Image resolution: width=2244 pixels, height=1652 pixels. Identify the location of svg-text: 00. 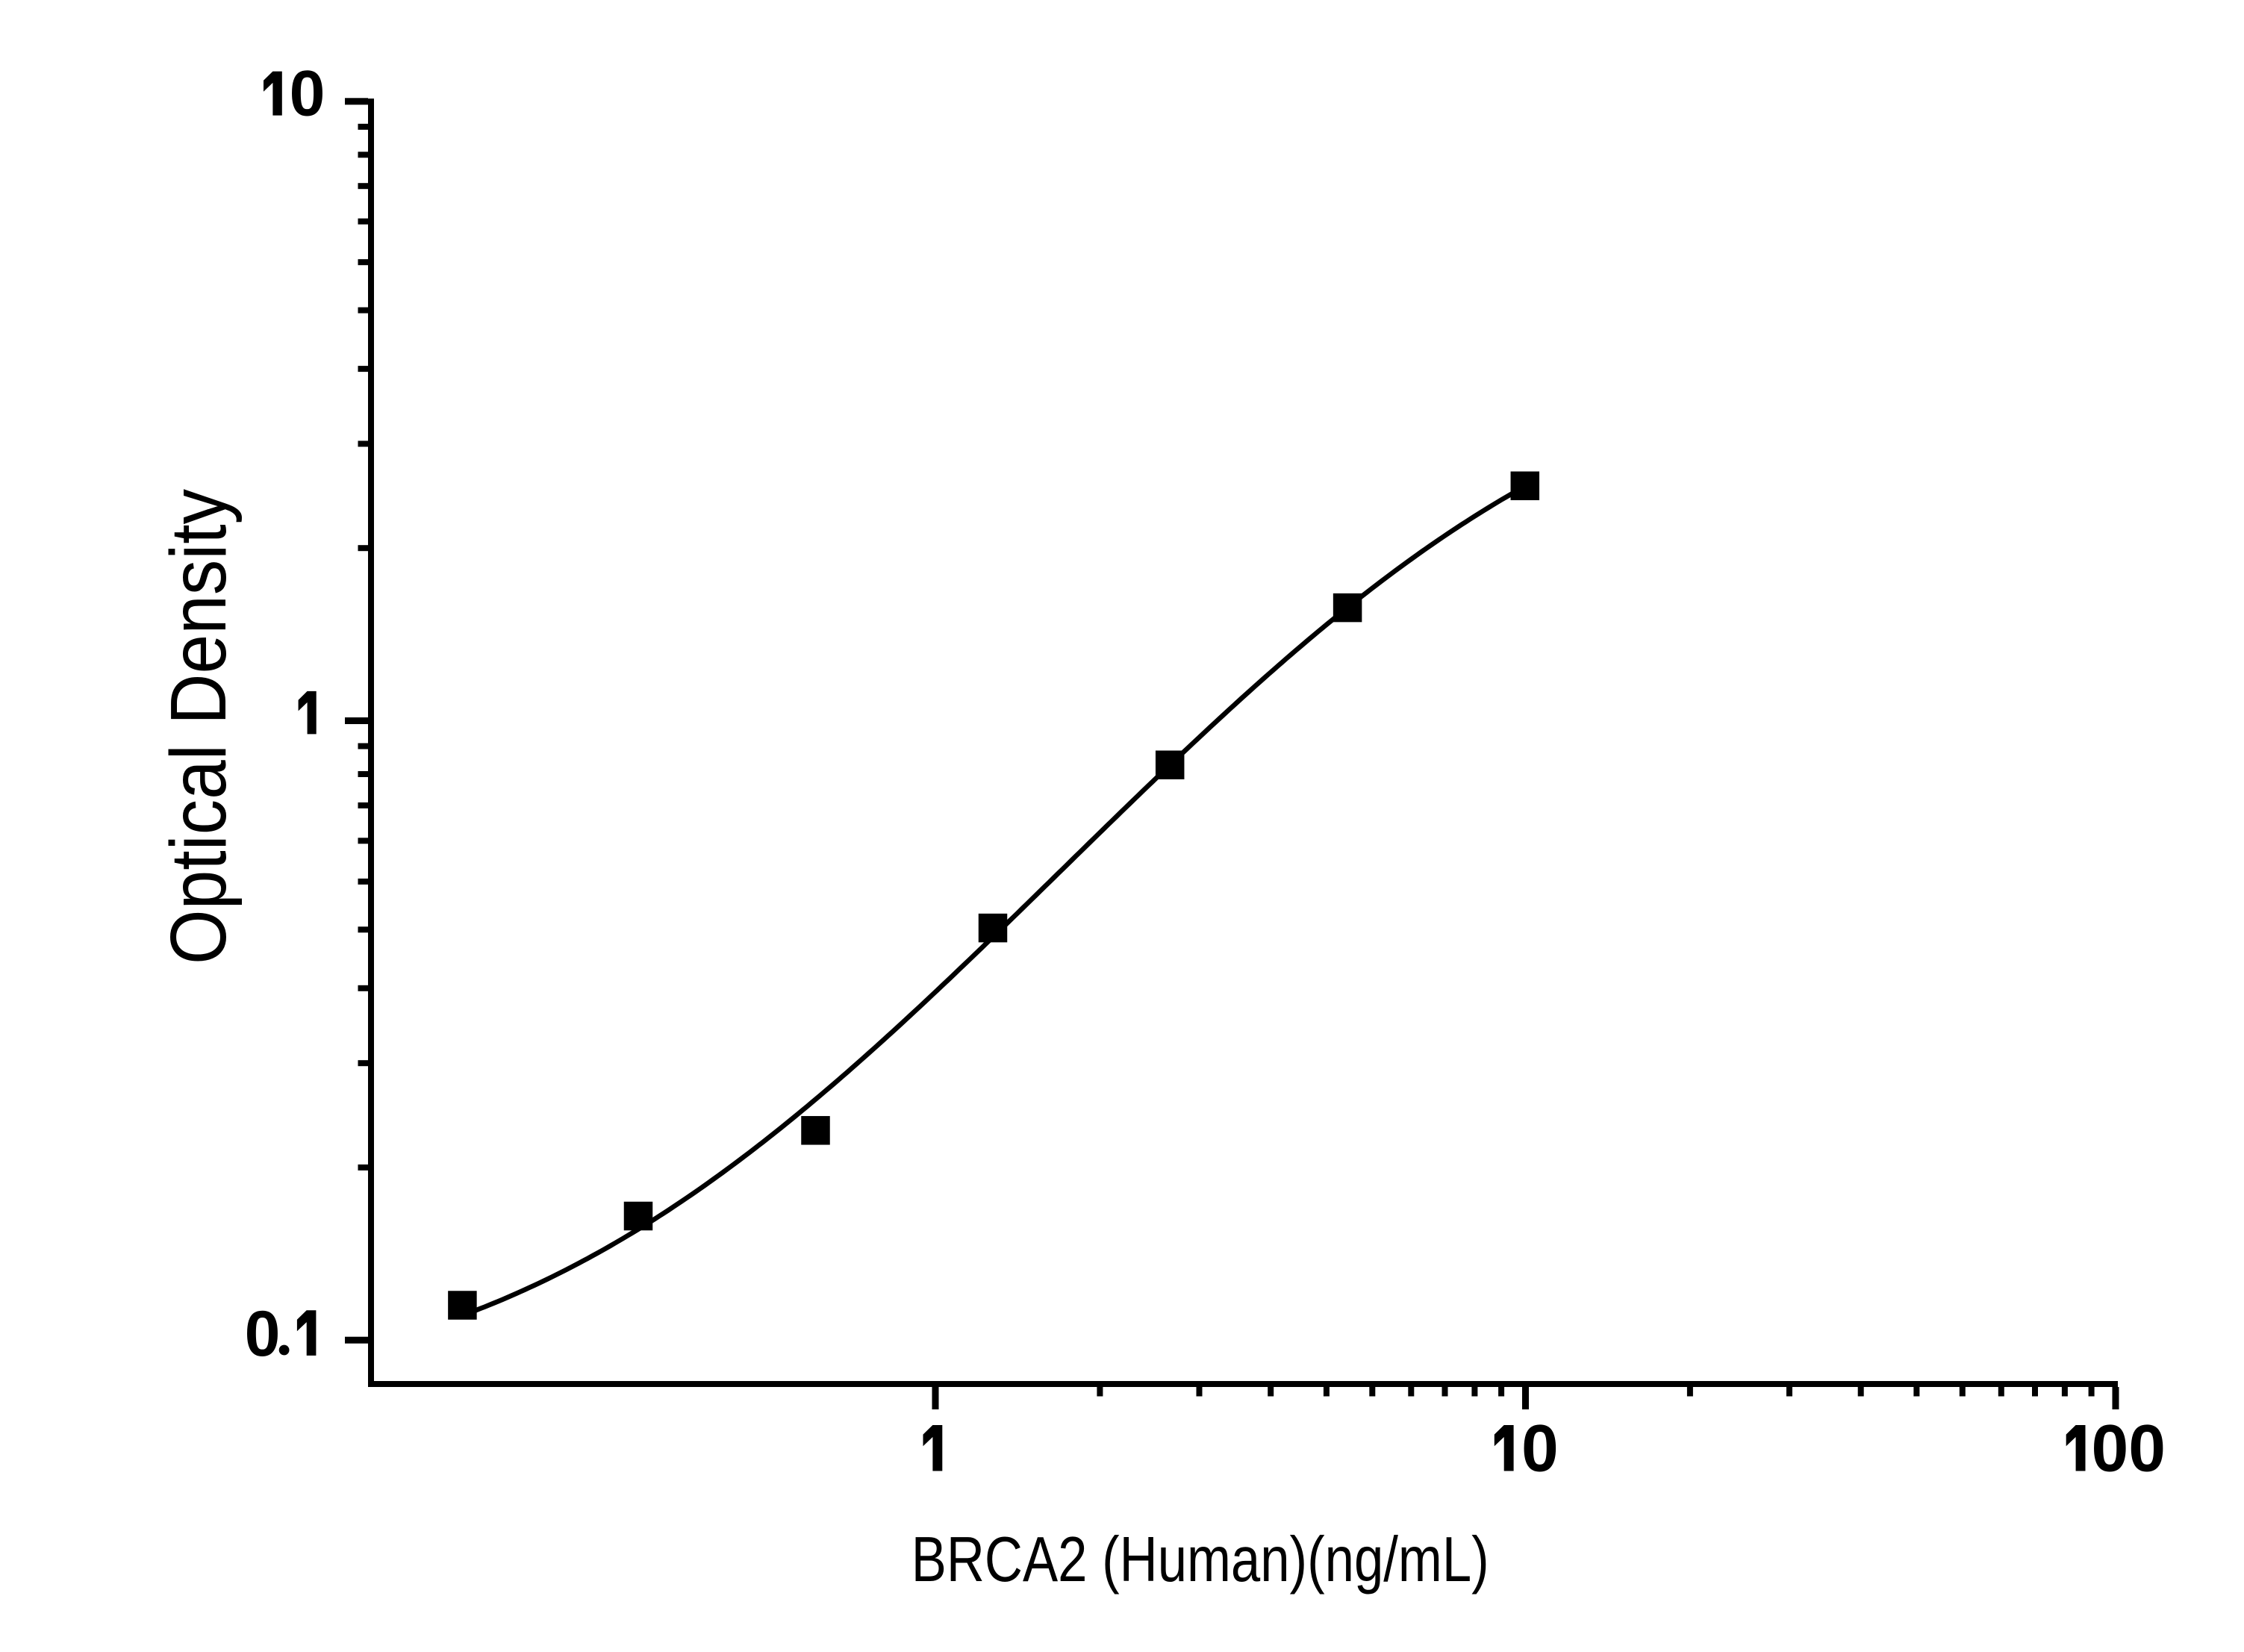
(2129, 1448).